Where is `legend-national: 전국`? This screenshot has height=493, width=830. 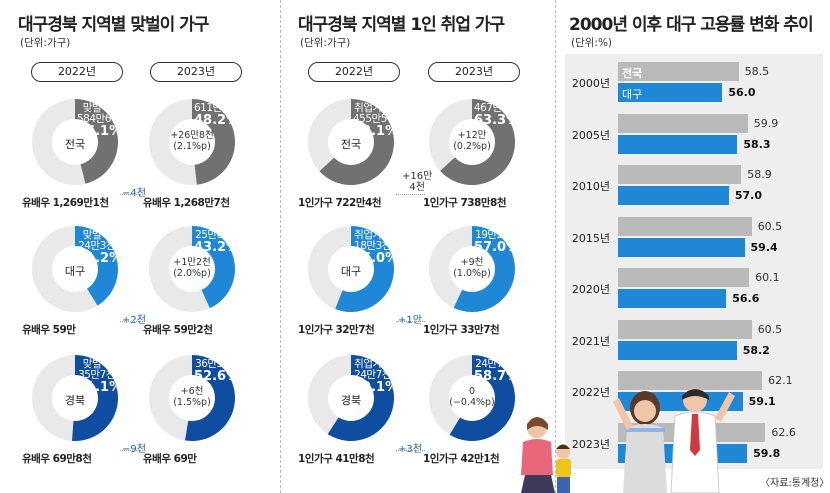 legend-national: 전국 is located at coordinates (632, 73).